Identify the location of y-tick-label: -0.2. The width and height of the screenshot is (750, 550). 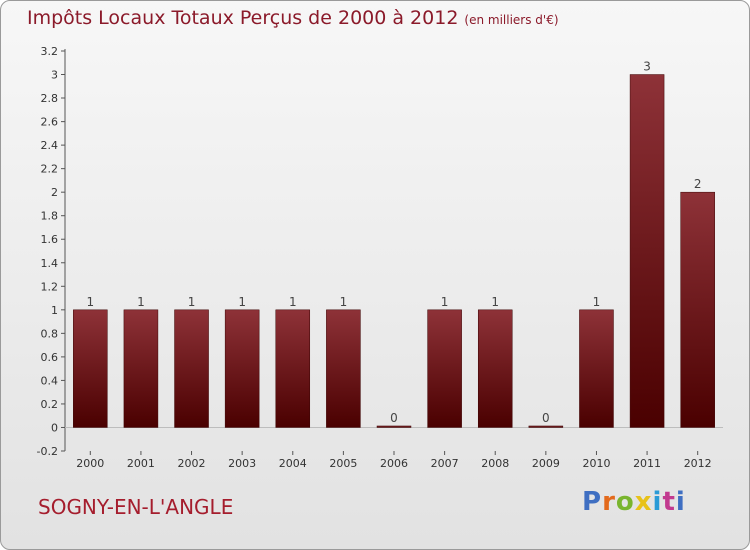
(47, 451).